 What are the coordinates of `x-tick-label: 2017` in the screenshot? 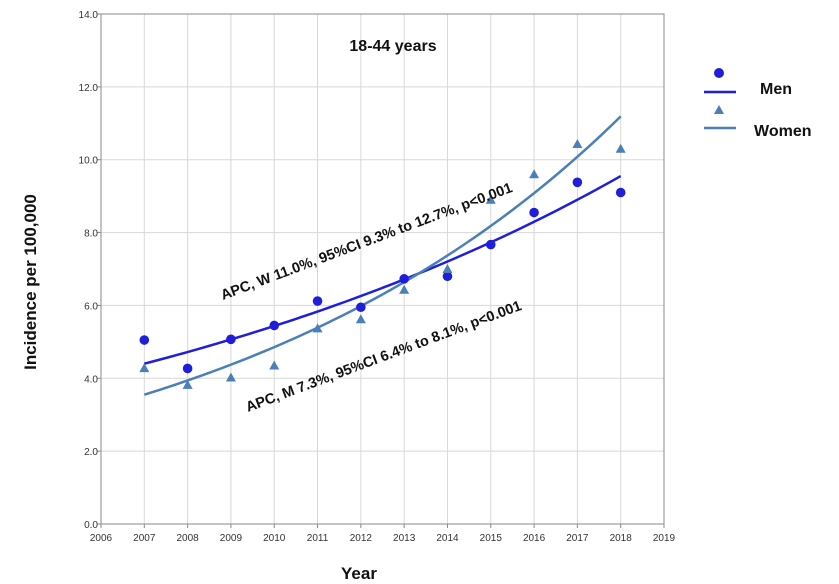 It's located at (577, 538).